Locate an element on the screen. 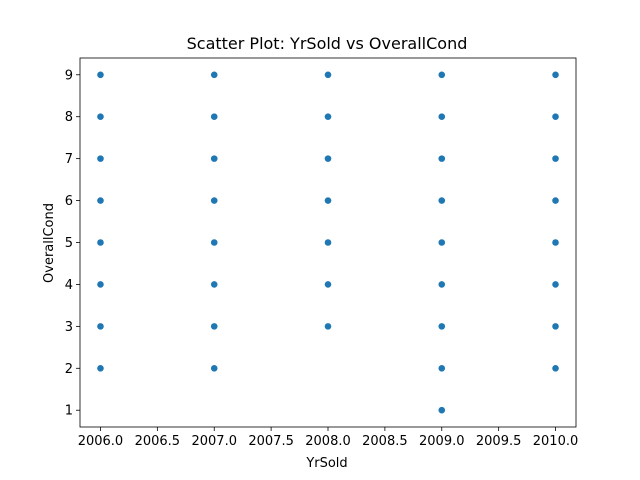 This screenshot has width=640, height=480. x-tick-label: 2007.5 is located at coordinates (271, 441).